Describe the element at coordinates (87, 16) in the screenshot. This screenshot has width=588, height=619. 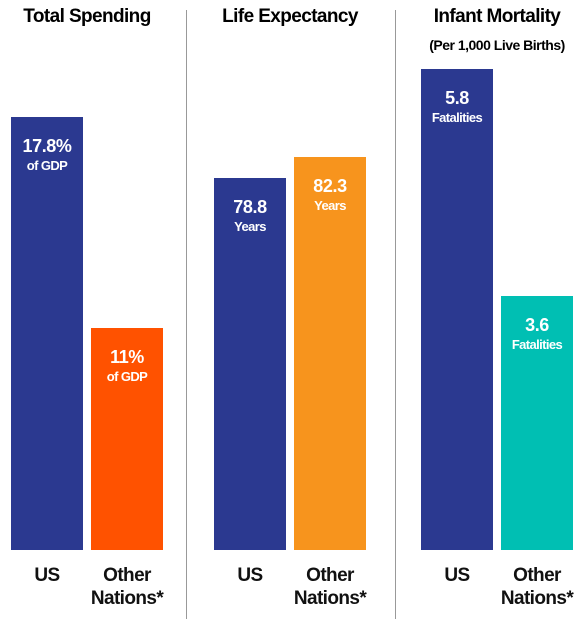
I see `chart-title: Total Spending` at that location.